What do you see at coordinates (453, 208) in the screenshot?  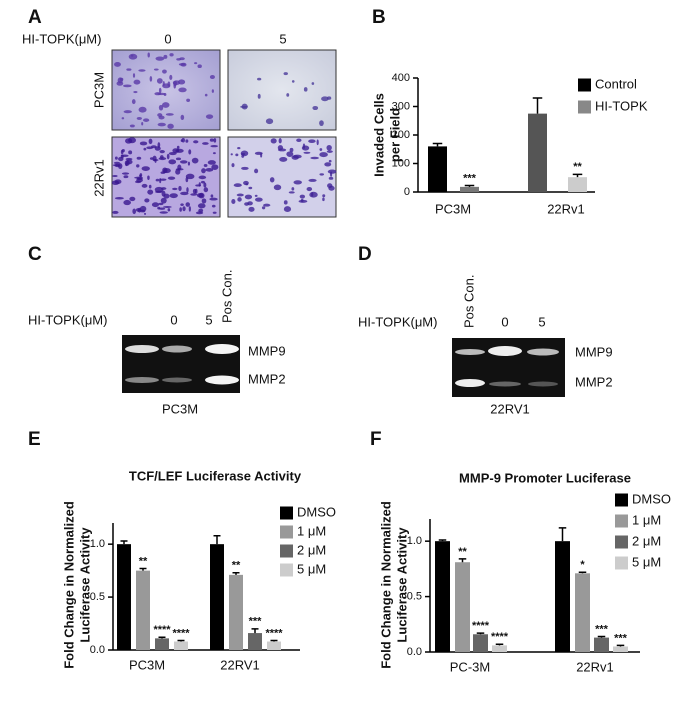 I see `x-tick-label: PC3M` at bounding box center [453, 208].